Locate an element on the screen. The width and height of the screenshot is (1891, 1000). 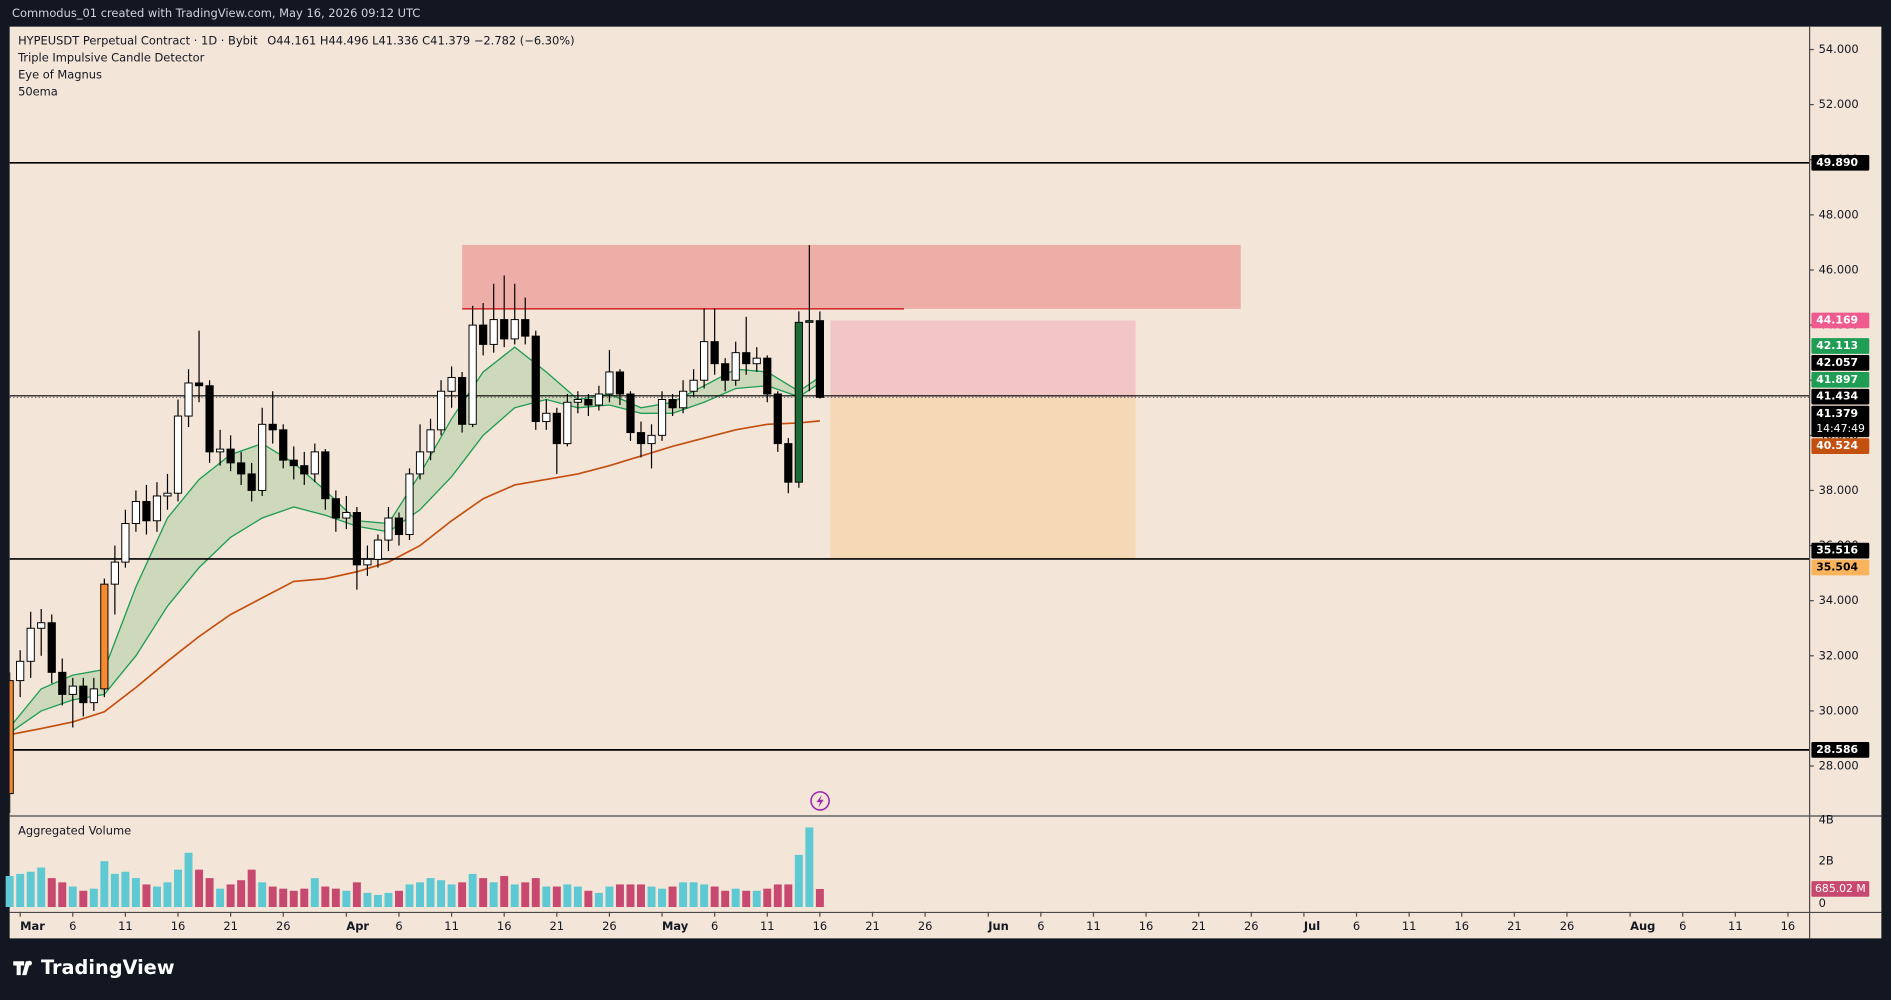
price-tag-label: 35.504 is located at coordinates (1837, 567).